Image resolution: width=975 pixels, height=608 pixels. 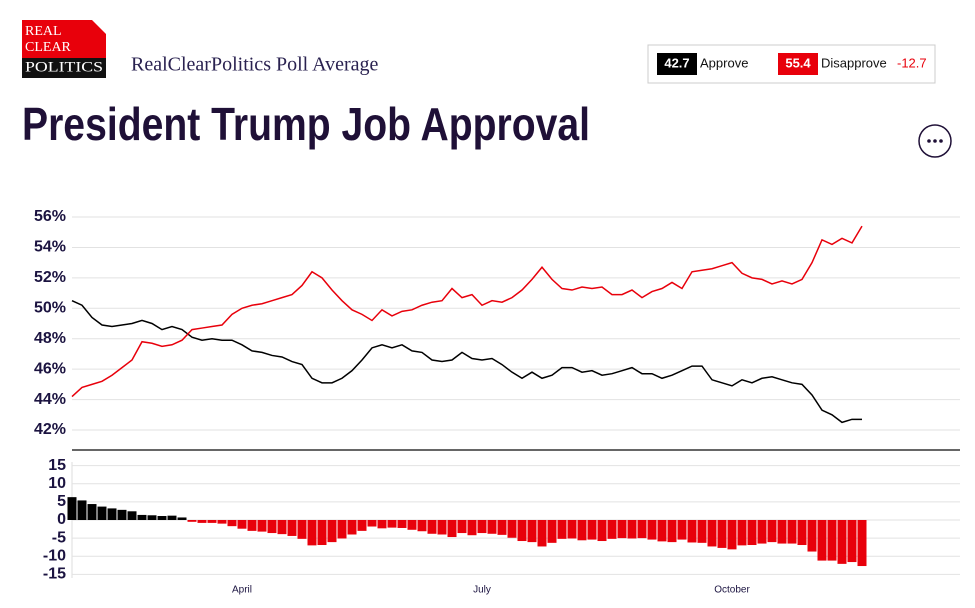 I want to click on more-button, so click(x=935, y=141).